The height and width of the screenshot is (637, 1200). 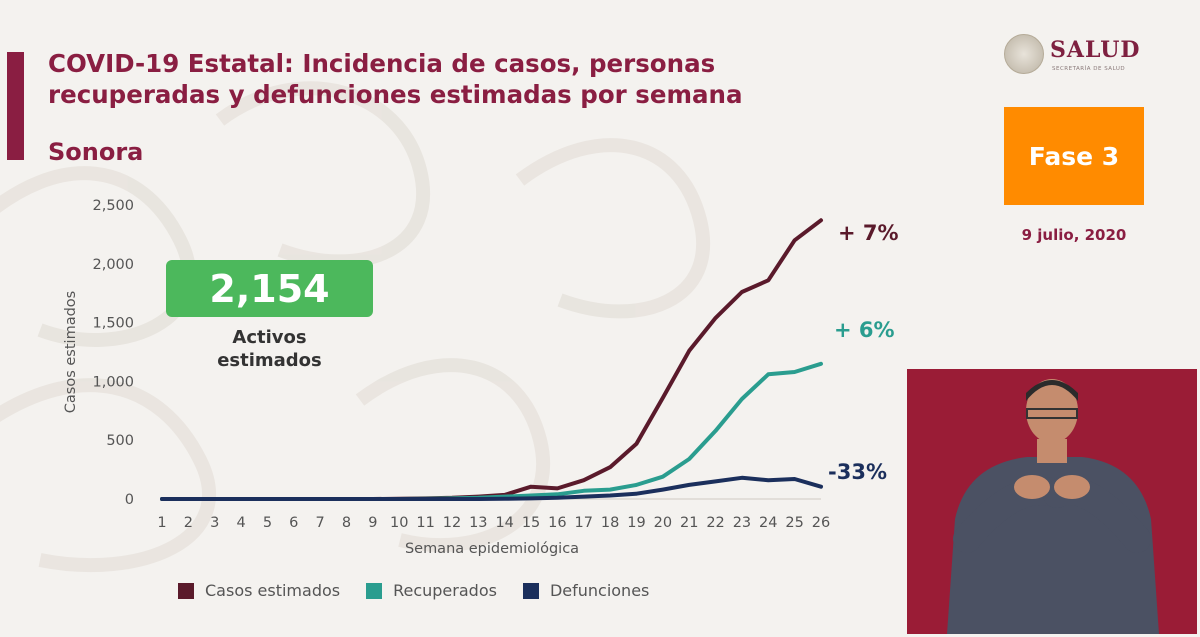 What do you see at coordinates (1089, 69) in the screenshot?
I see `logo-subtext: SECRETARÍA DE SALUD` at bounding box center [1089, 69].